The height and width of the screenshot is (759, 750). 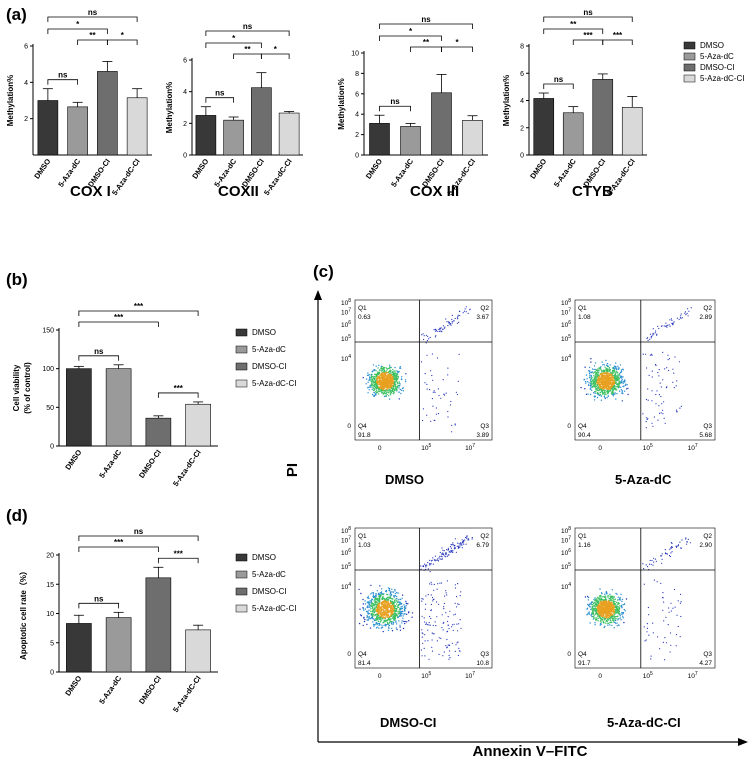 What do you see at coordinates (689, 56) in the screenshot?
I see `legend-swatch` at bounding box center [689, 56].